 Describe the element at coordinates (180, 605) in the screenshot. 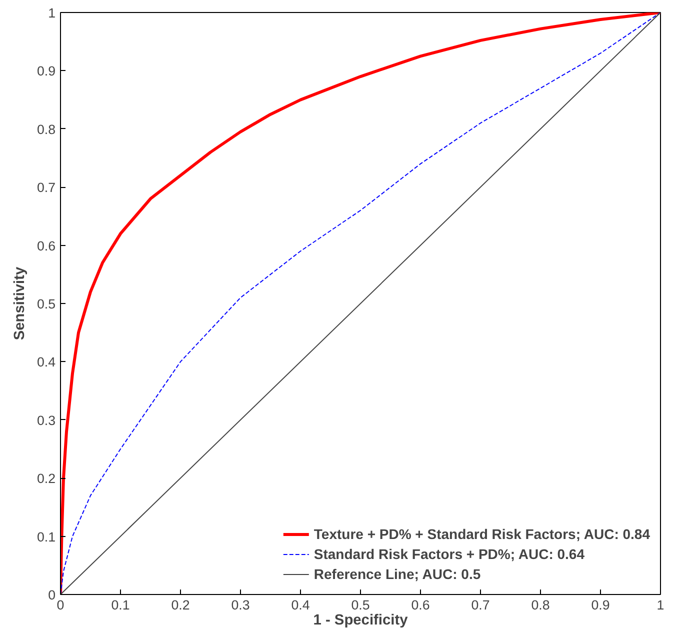

I see `x-tick-label: 0.2` at that location.